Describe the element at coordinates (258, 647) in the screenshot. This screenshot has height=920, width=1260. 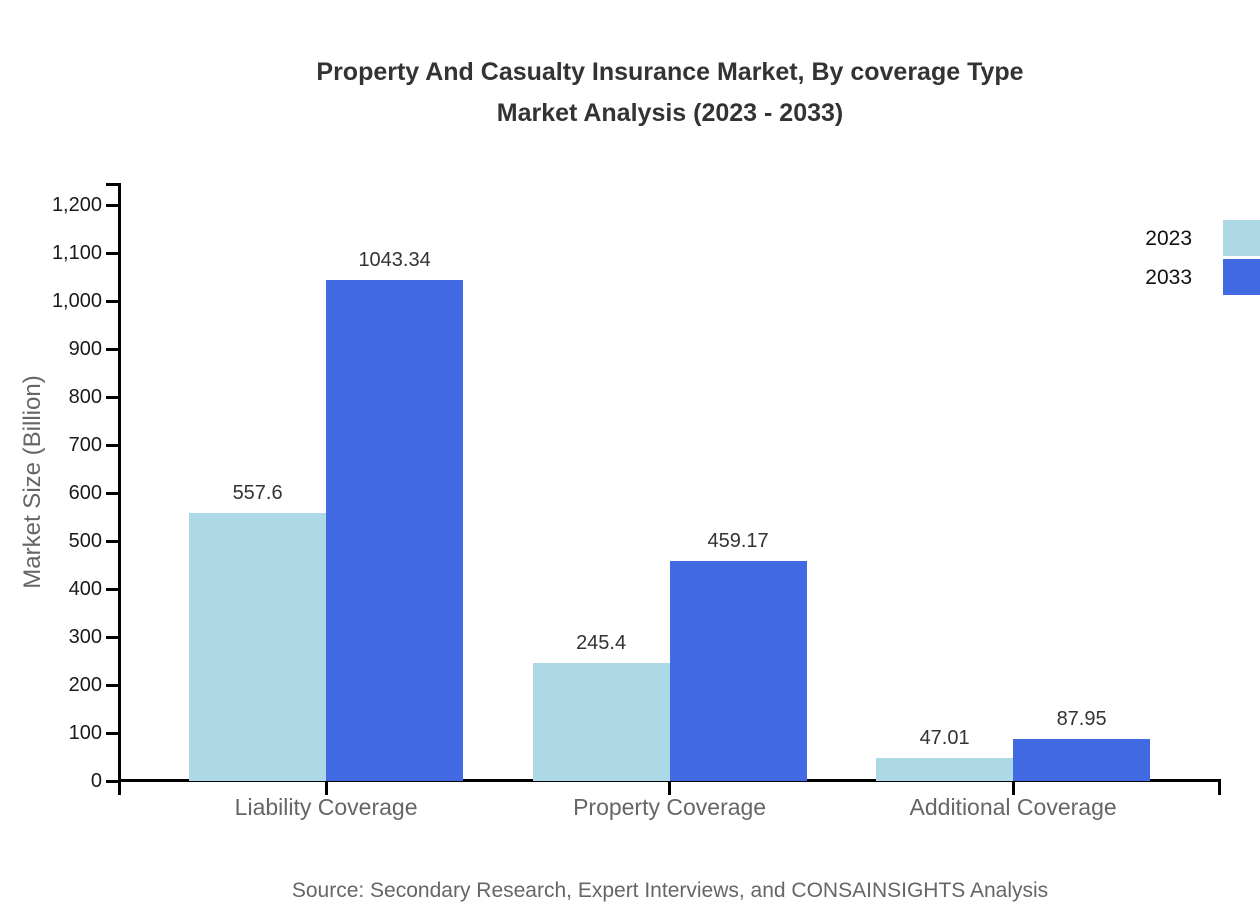
I see `bar-2023-liability-coverage` at that location.